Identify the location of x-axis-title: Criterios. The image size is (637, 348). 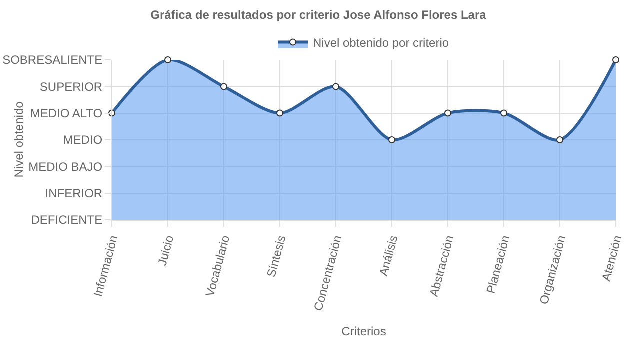
(364, 331).